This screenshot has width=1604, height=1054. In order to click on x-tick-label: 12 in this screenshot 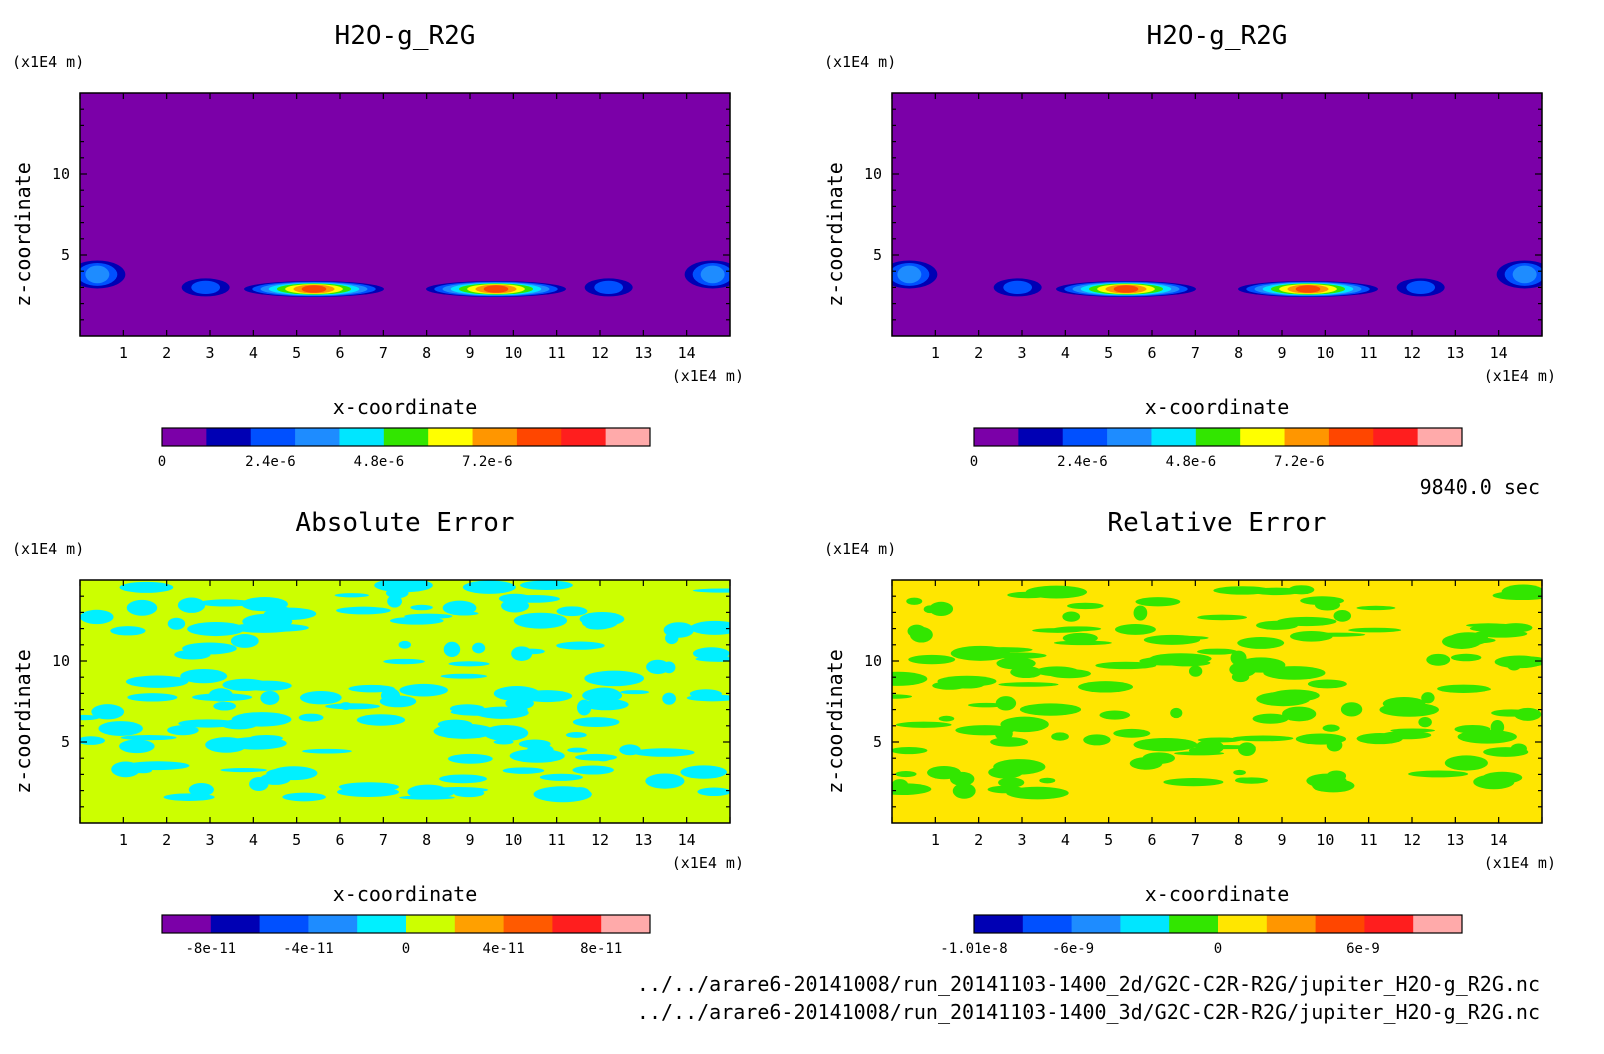, I will do `click(1412, 353)`.